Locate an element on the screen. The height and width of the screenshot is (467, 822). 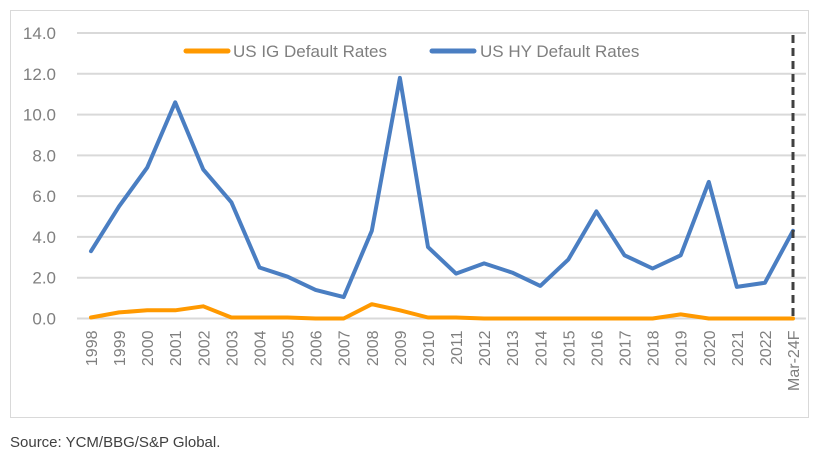
legend-label-us-hy: US HY Default Rates is located at coordinates (559, 51).